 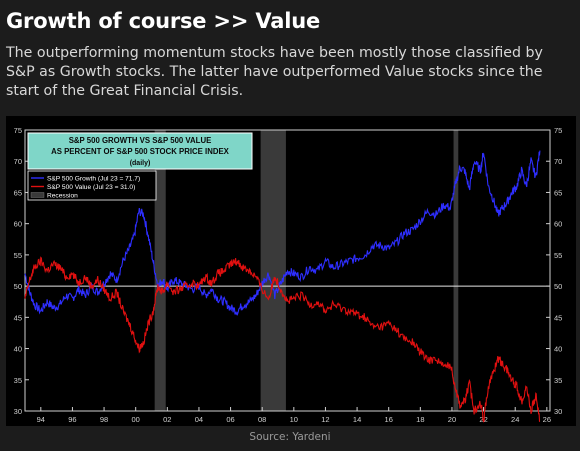 What do you see at coordinates (389, 419) in the screenshot?
I see `x-tick-label: 16` at bounding box center [389, 419].